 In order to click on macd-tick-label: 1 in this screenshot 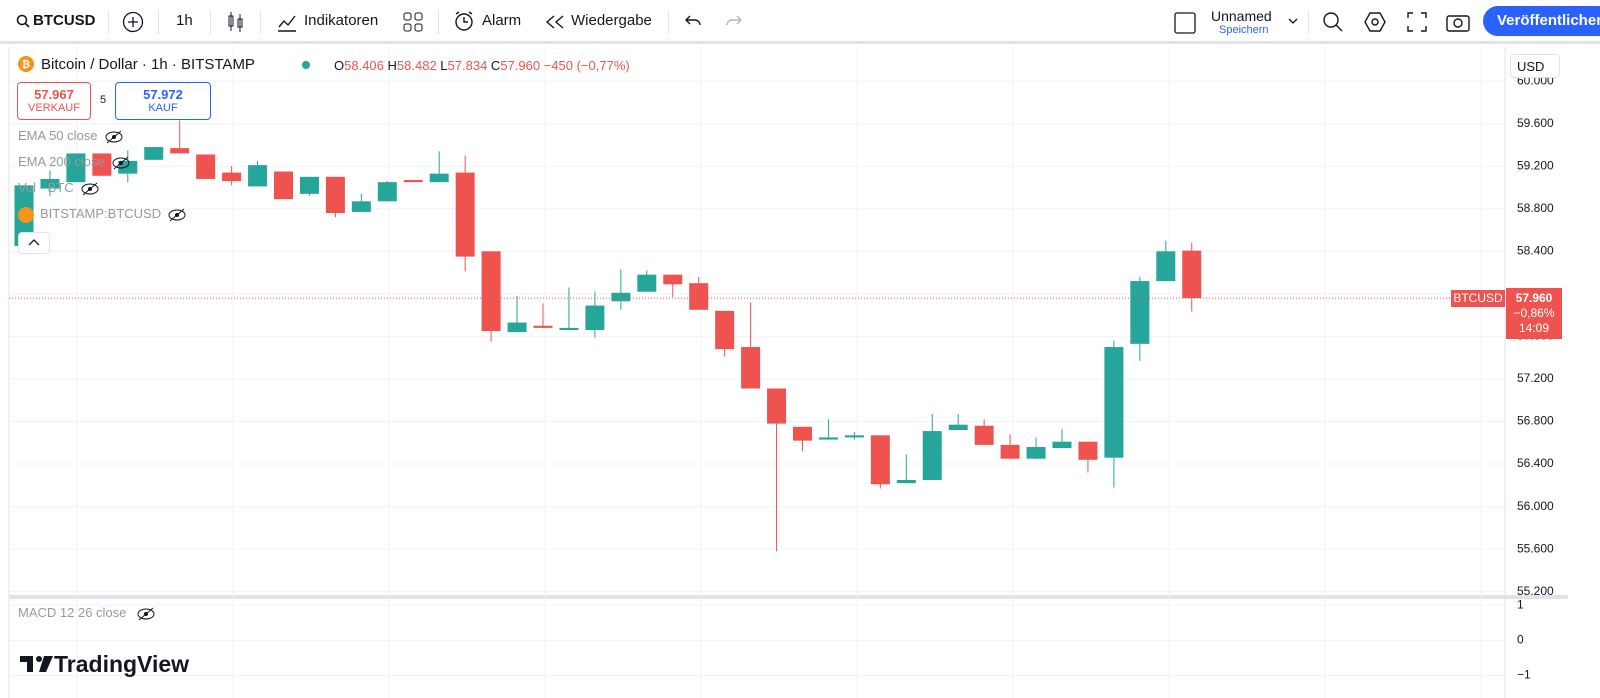, I will do `click(1520, 604)`.